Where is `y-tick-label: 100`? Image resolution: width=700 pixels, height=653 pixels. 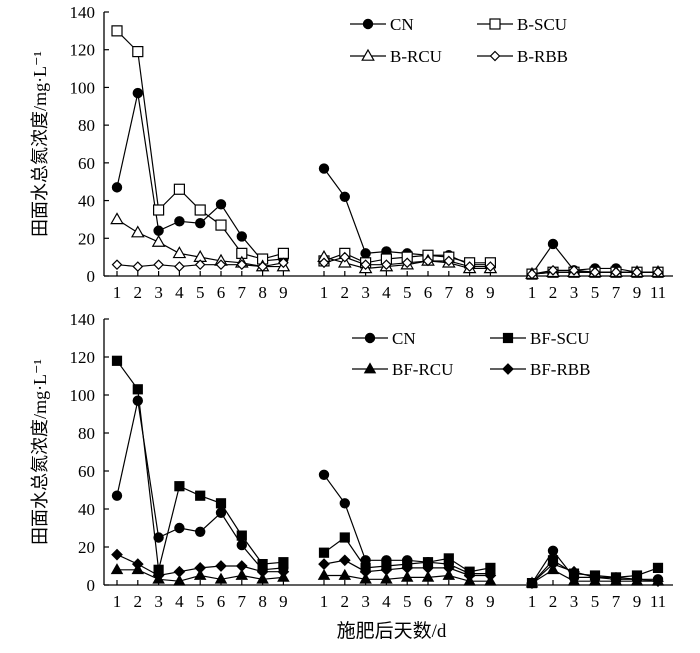
y-tick-label: 100 is located at coordinates (83, 395).